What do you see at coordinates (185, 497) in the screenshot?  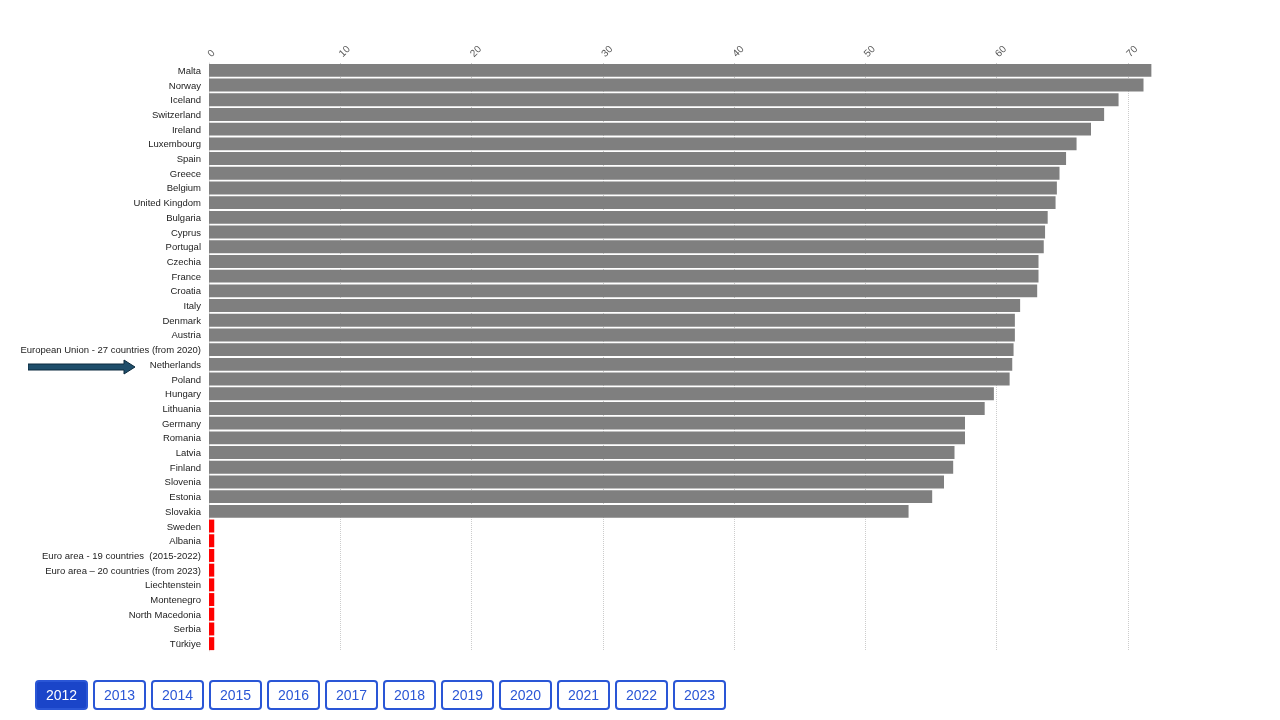 I see `y-tick-label: Estonia` at bounding box center [185, 497].